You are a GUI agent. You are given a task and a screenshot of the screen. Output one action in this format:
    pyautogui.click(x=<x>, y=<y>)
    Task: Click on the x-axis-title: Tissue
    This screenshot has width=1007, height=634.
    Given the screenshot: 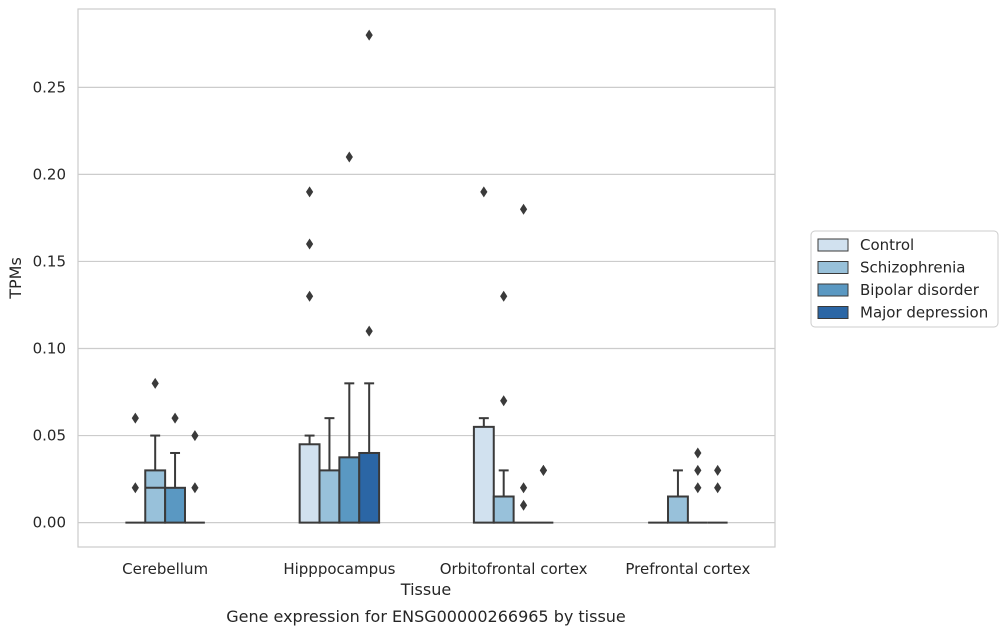 What is the action you would take?
    pyautogui.click(x=425, y=589)
    